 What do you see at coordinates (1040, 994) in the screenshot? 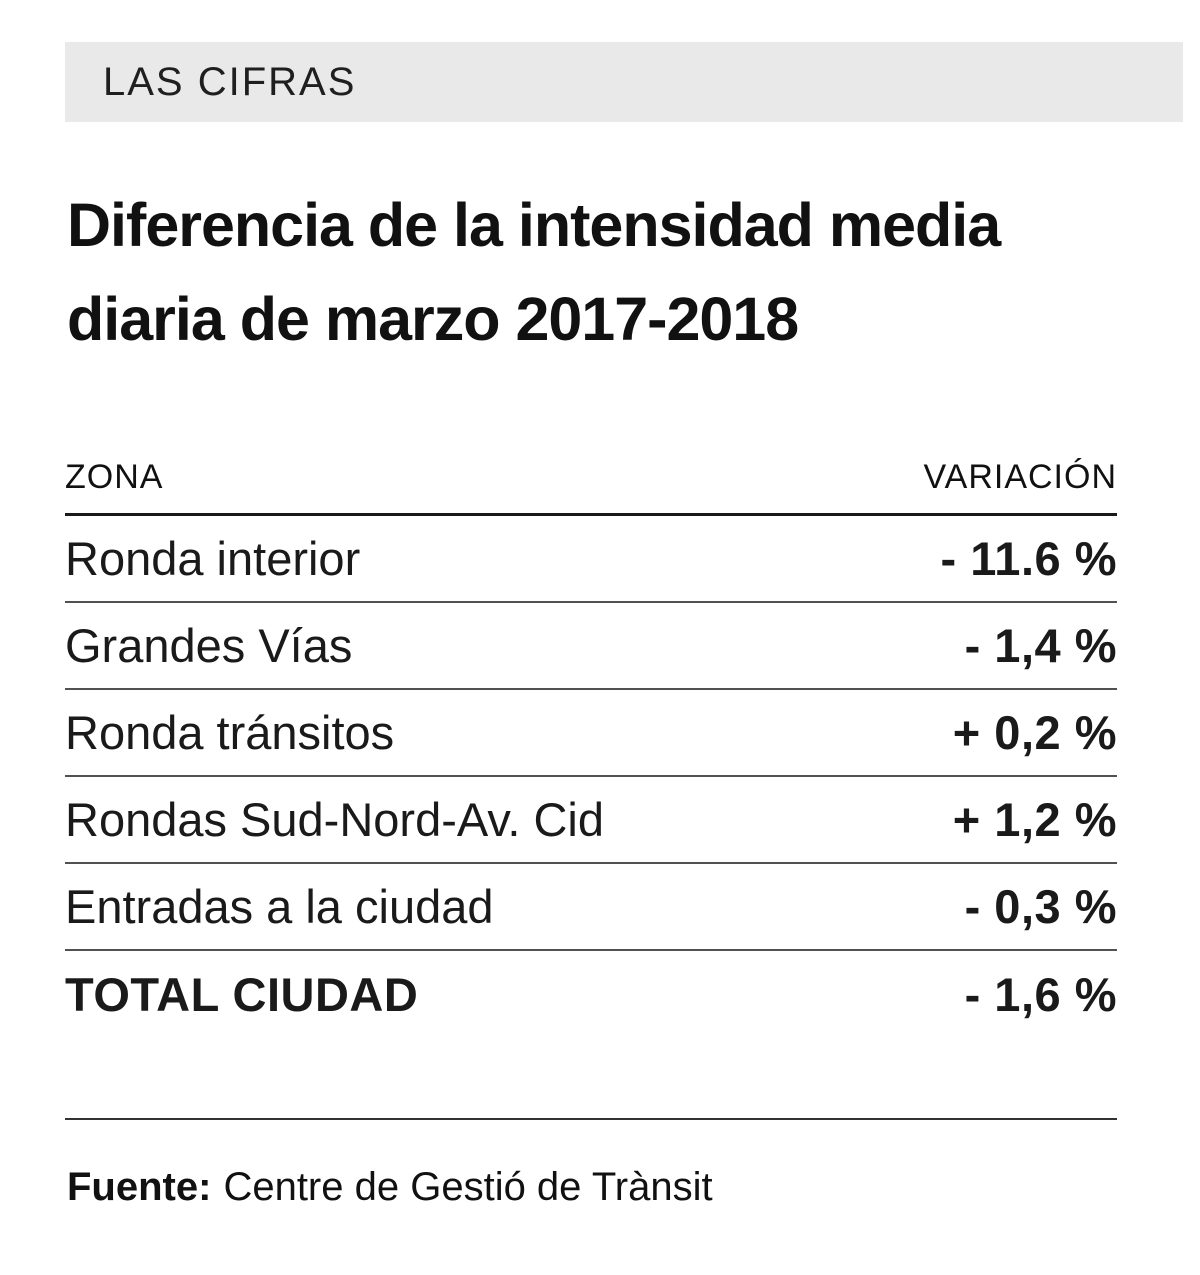
I see `value-cell: - 1,6 %` at bounding box center [1040, 994].